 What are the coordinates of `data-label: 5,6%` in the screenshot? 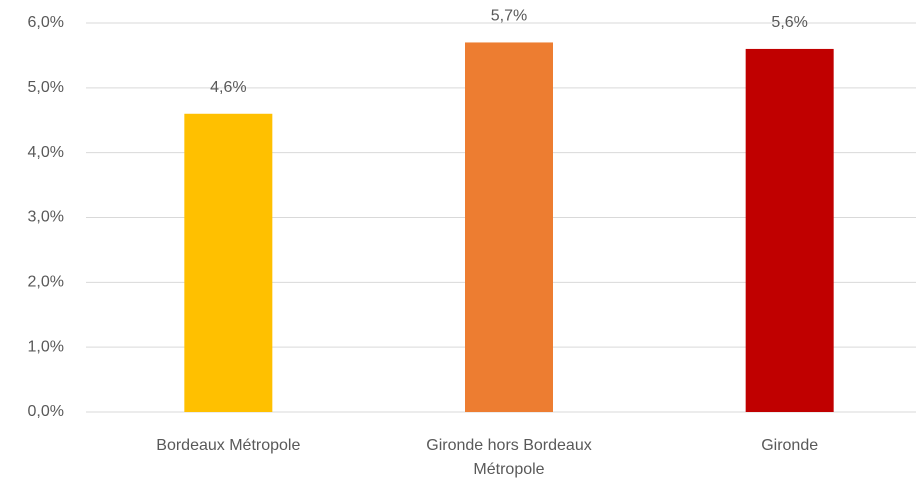 It's located at (789, 22).